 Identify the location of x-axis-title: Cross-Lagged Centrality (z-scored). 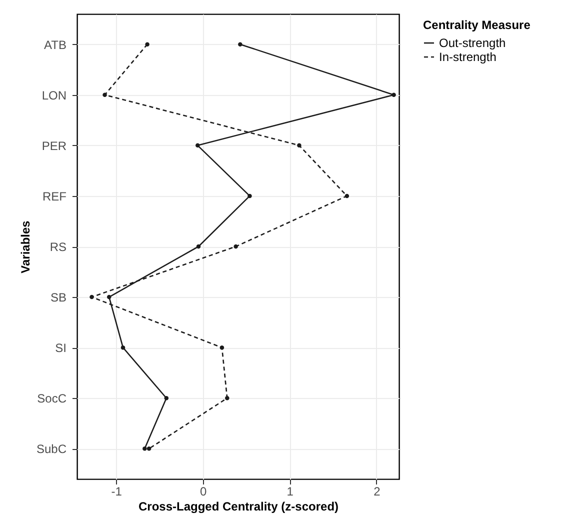
(238, 507).